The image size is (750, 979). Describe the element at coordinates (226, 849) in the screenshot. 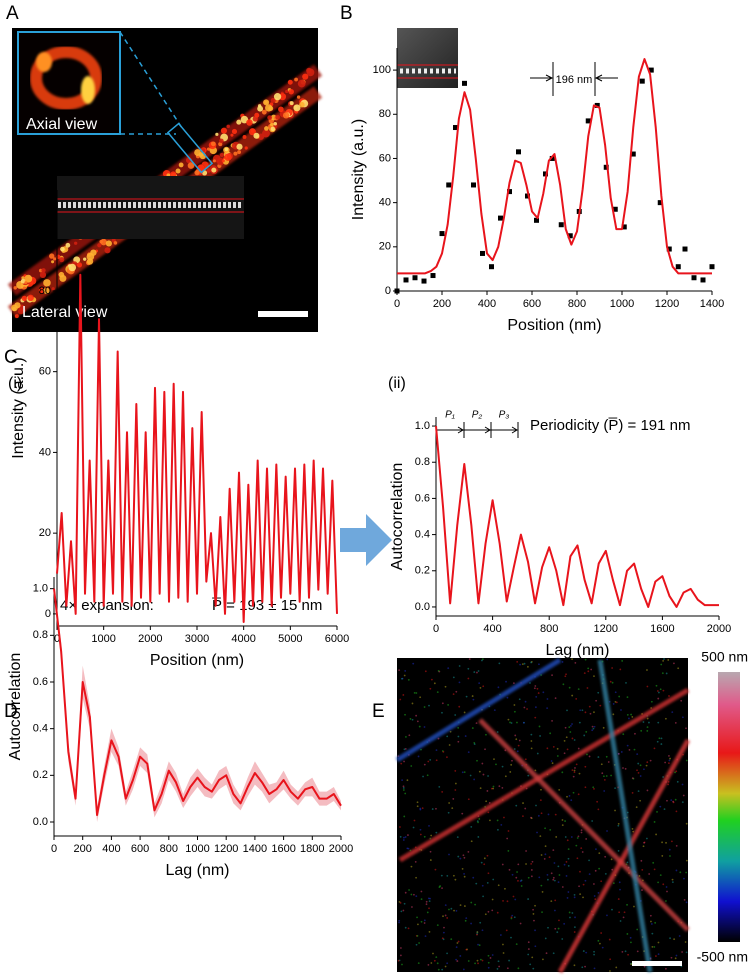

I see `x-tick-label: 1200` at that location.